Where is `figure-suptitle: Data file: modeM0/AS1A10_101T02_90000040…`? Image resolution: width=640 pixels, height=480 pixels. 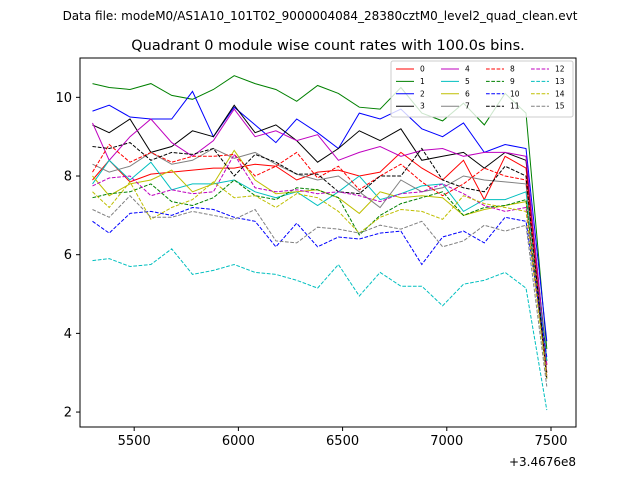 figure-suptitle: Data file: modeM0/AS1A10_101T02_90000040… is located at coordinates (320, 16).